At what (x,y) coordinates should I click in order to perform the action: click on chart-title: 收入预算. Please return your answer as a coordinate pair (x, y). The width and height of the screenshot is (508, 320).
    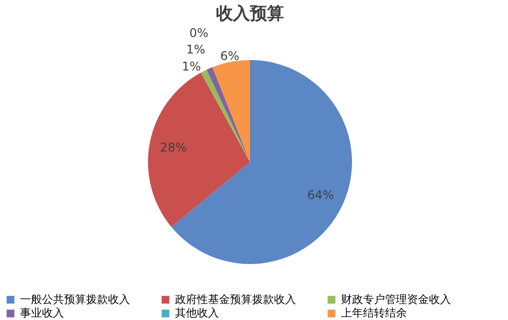
    Looking at the image, I should click on (250, 14).